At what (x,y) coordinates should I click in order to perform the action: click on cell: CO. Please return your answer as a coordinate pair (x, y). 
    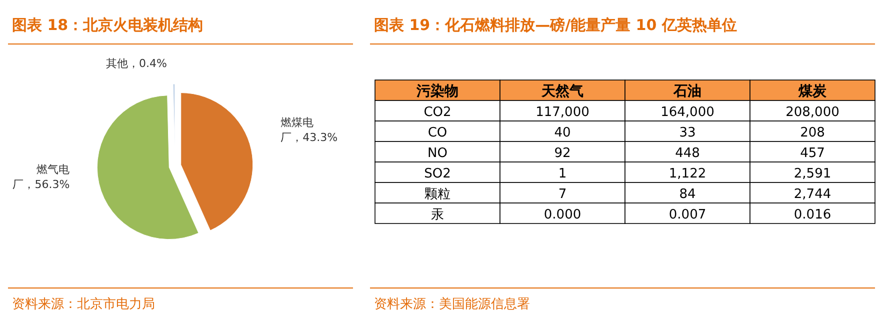
    Looking at the image, I should click on (438, 132).